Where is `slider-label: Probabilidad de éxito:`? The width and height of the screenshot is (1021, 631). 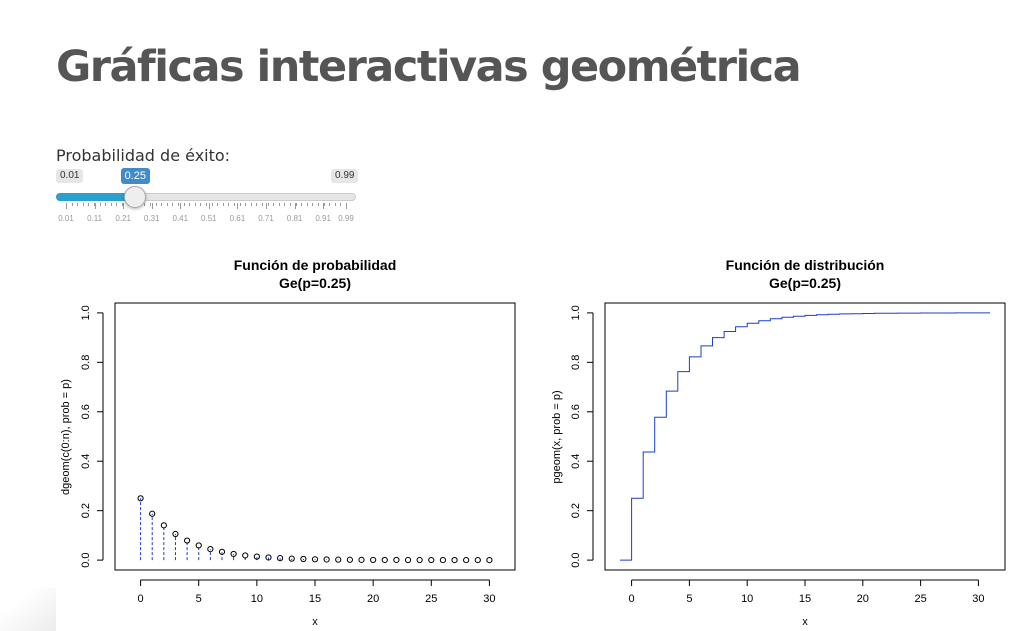 slider-label: Probabilidad de éxito: is located at coordinates (143, 155).